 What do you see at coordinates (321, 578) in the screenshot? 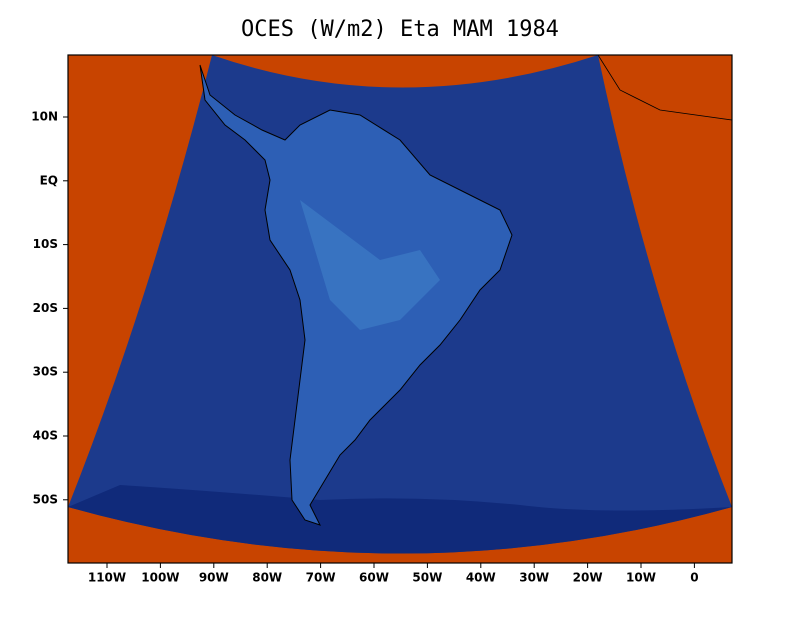
I see `x-tick-label: 70W` at bounding box center [321, 578].